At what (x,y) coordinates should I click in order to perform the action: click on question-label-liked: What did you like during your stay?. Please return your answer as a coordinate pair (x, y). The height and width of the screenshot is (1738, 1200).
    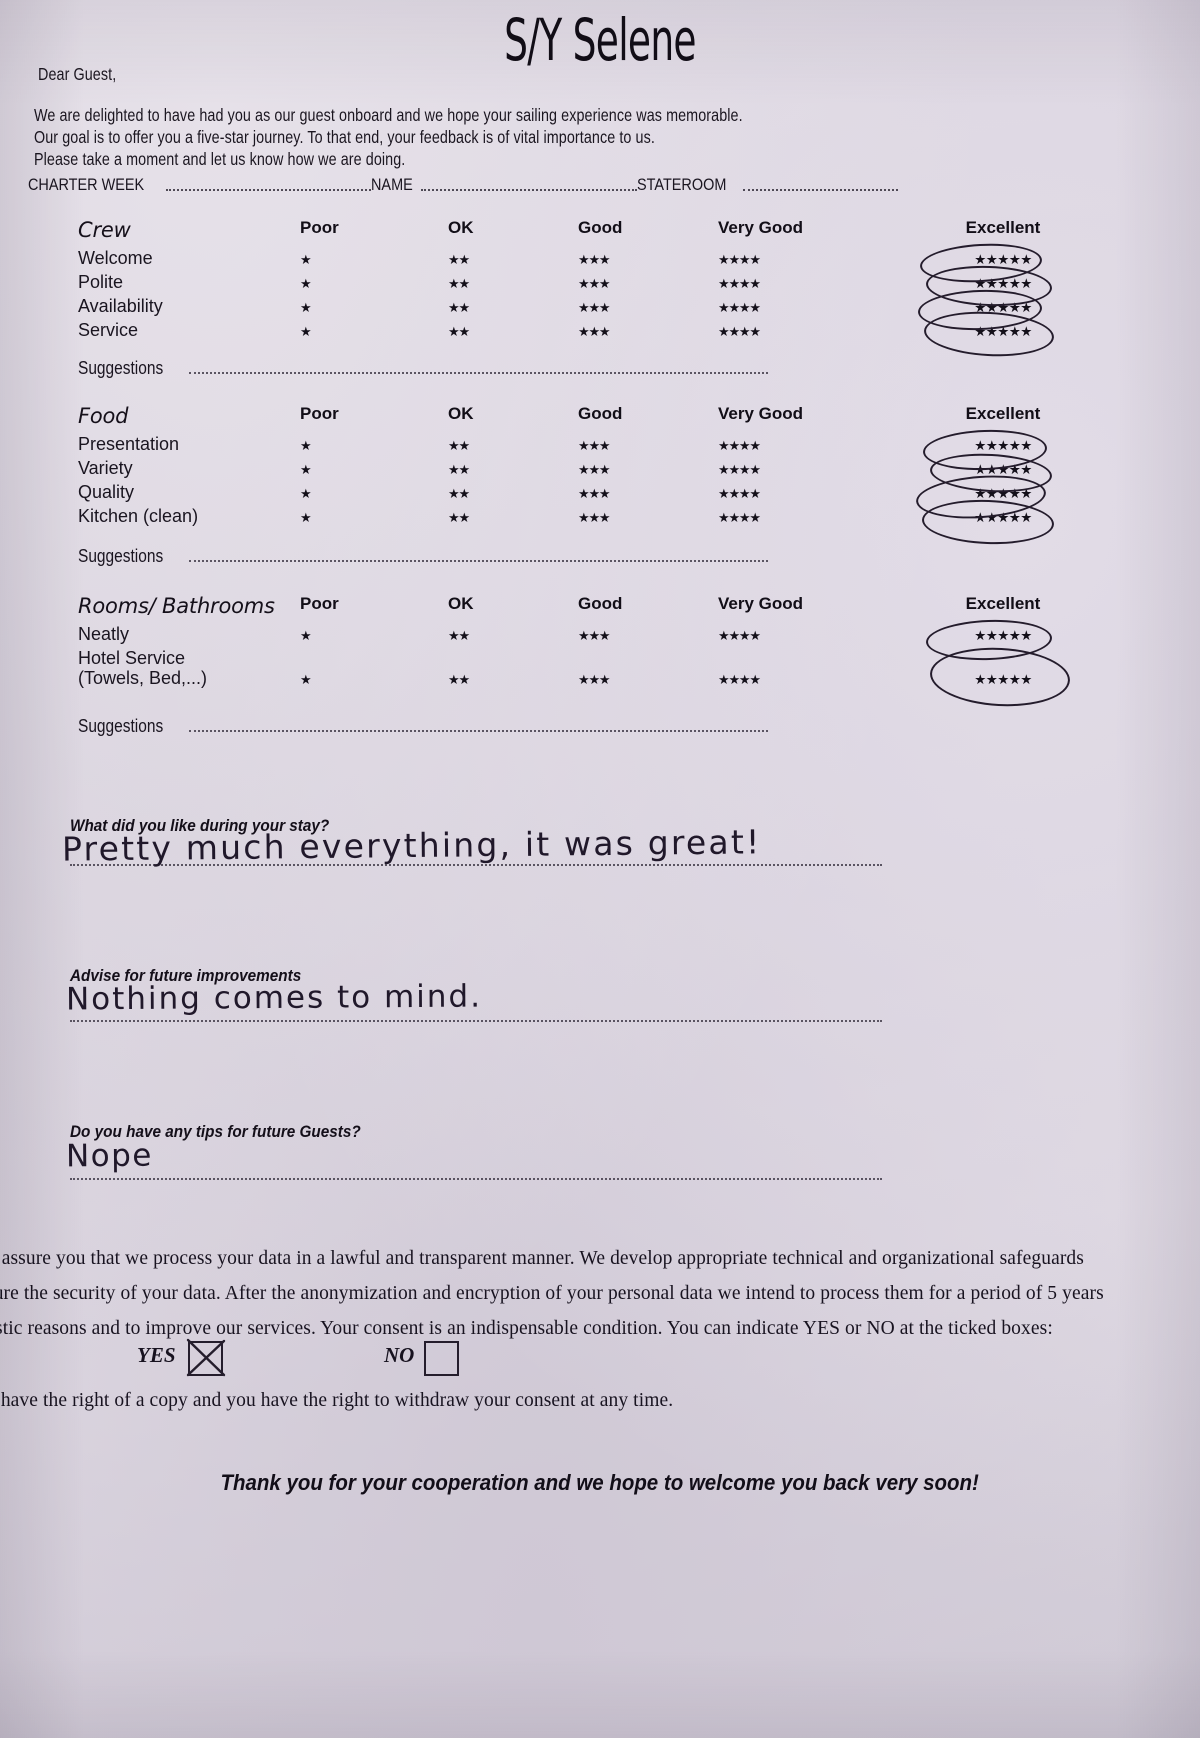
    Looking at the image, I should click on (200, 825).